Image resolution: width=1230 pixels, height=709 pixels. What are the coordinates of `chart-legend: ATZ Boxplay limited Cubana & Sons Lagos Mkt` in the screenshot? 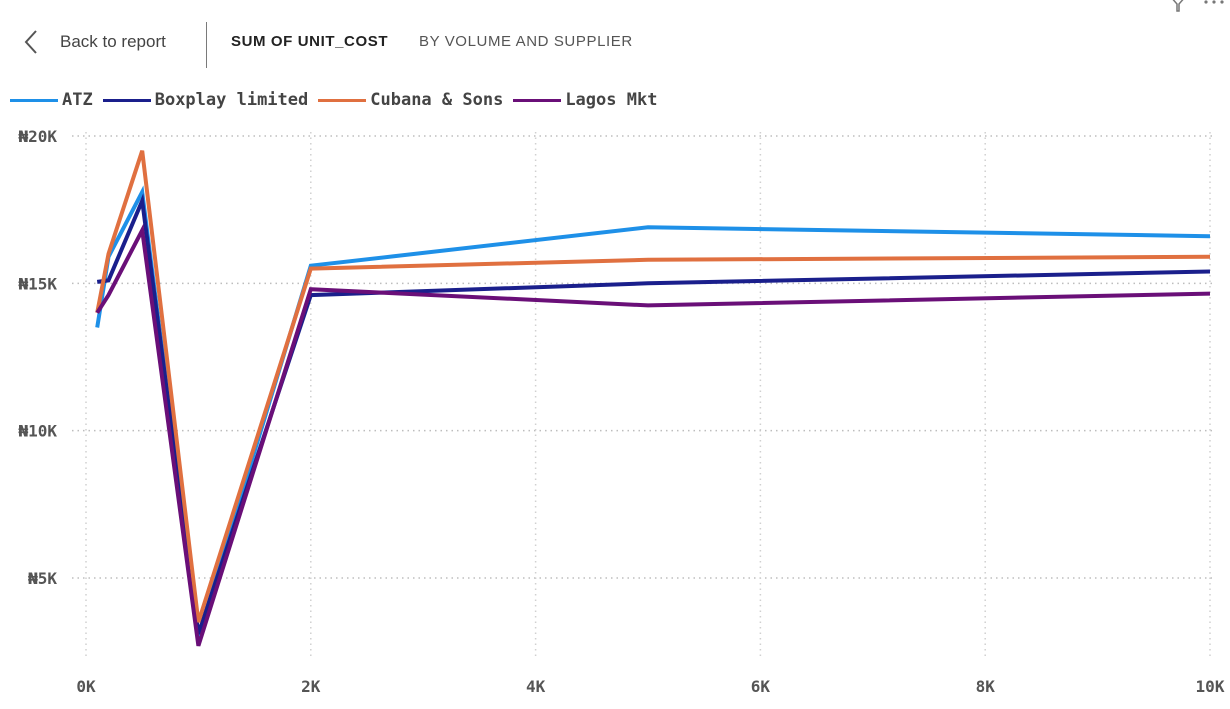 It's located at (338, 100).